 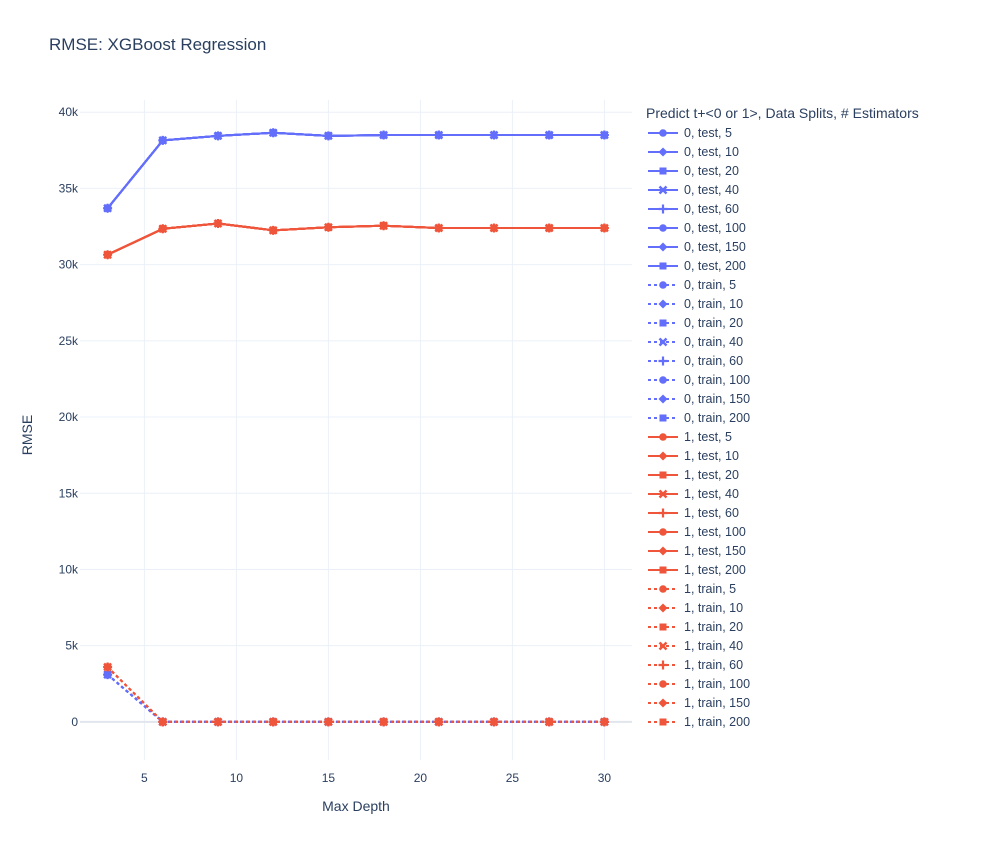 What do you see at coordinates (697, 570) in the screenshot?
I see `legend-item: 1, test, 200` at bounding box center [697, 570].